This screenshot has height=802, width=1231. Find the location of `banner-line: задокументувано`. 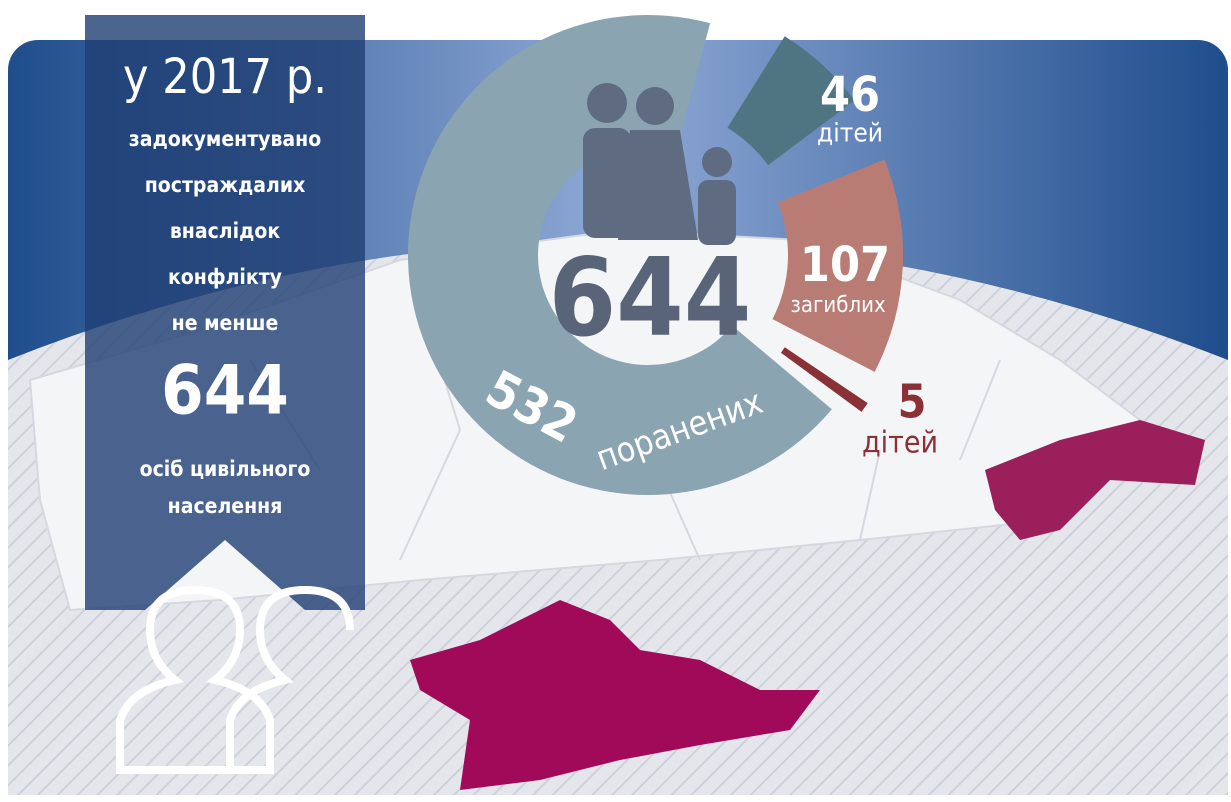

banner-line: задокументувано is located at coordinates (225, 139).